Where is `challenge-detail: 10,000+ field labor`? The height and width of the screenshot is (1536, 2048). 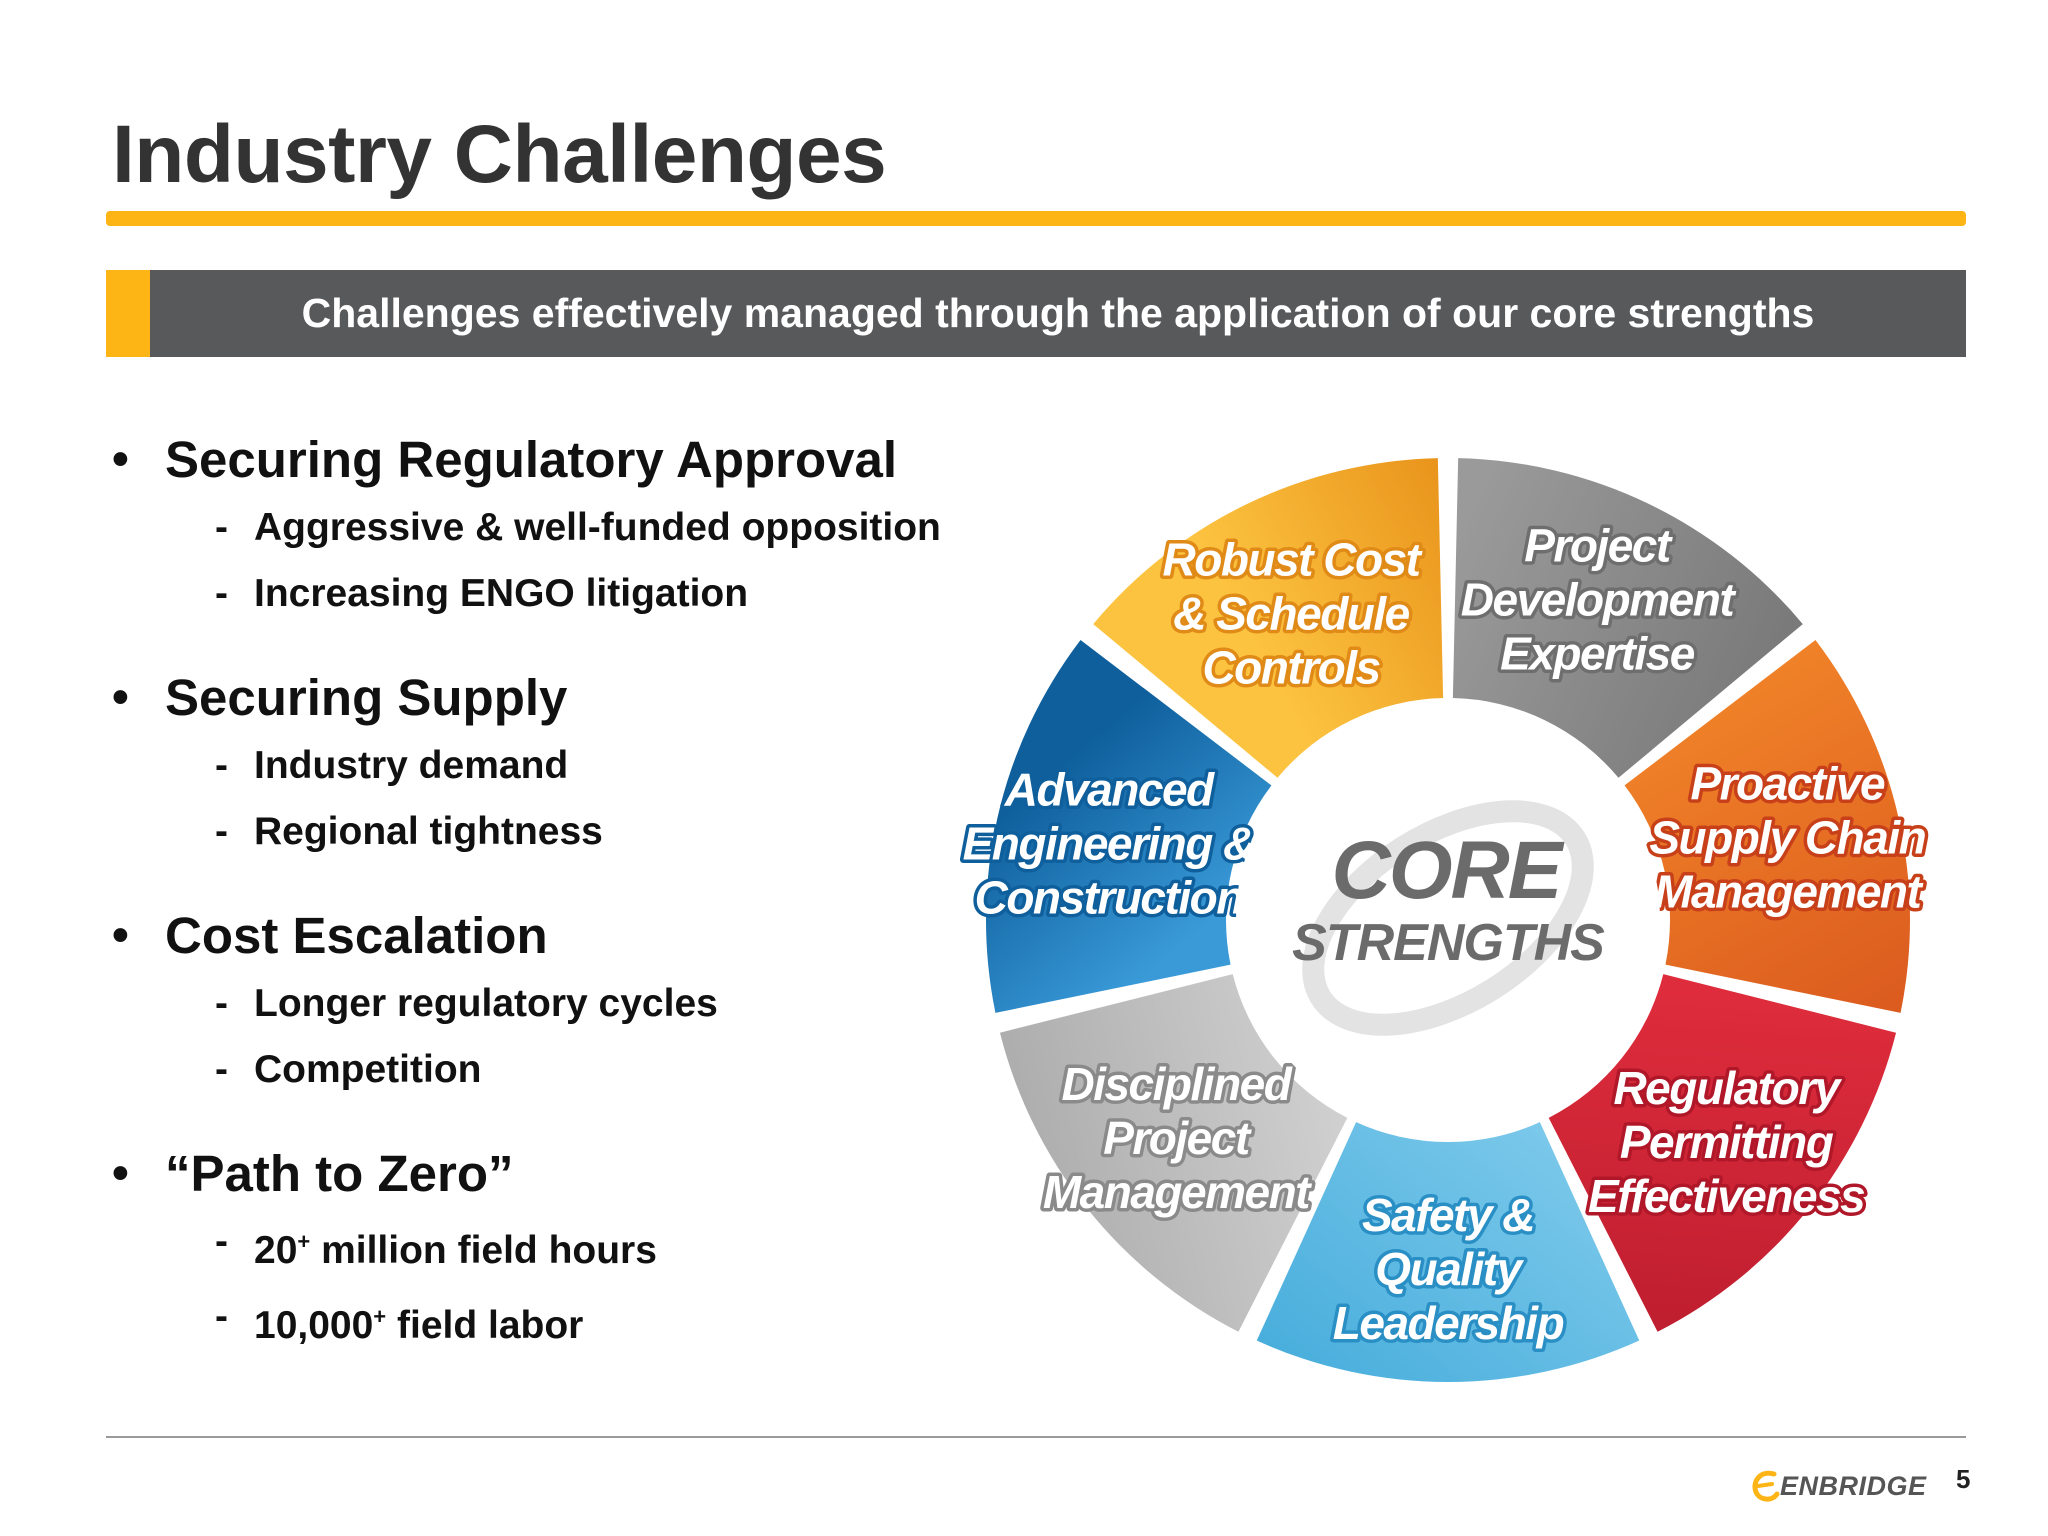 challenge-detail: 10,000+ field labor is located at coordinates (542, 1321).